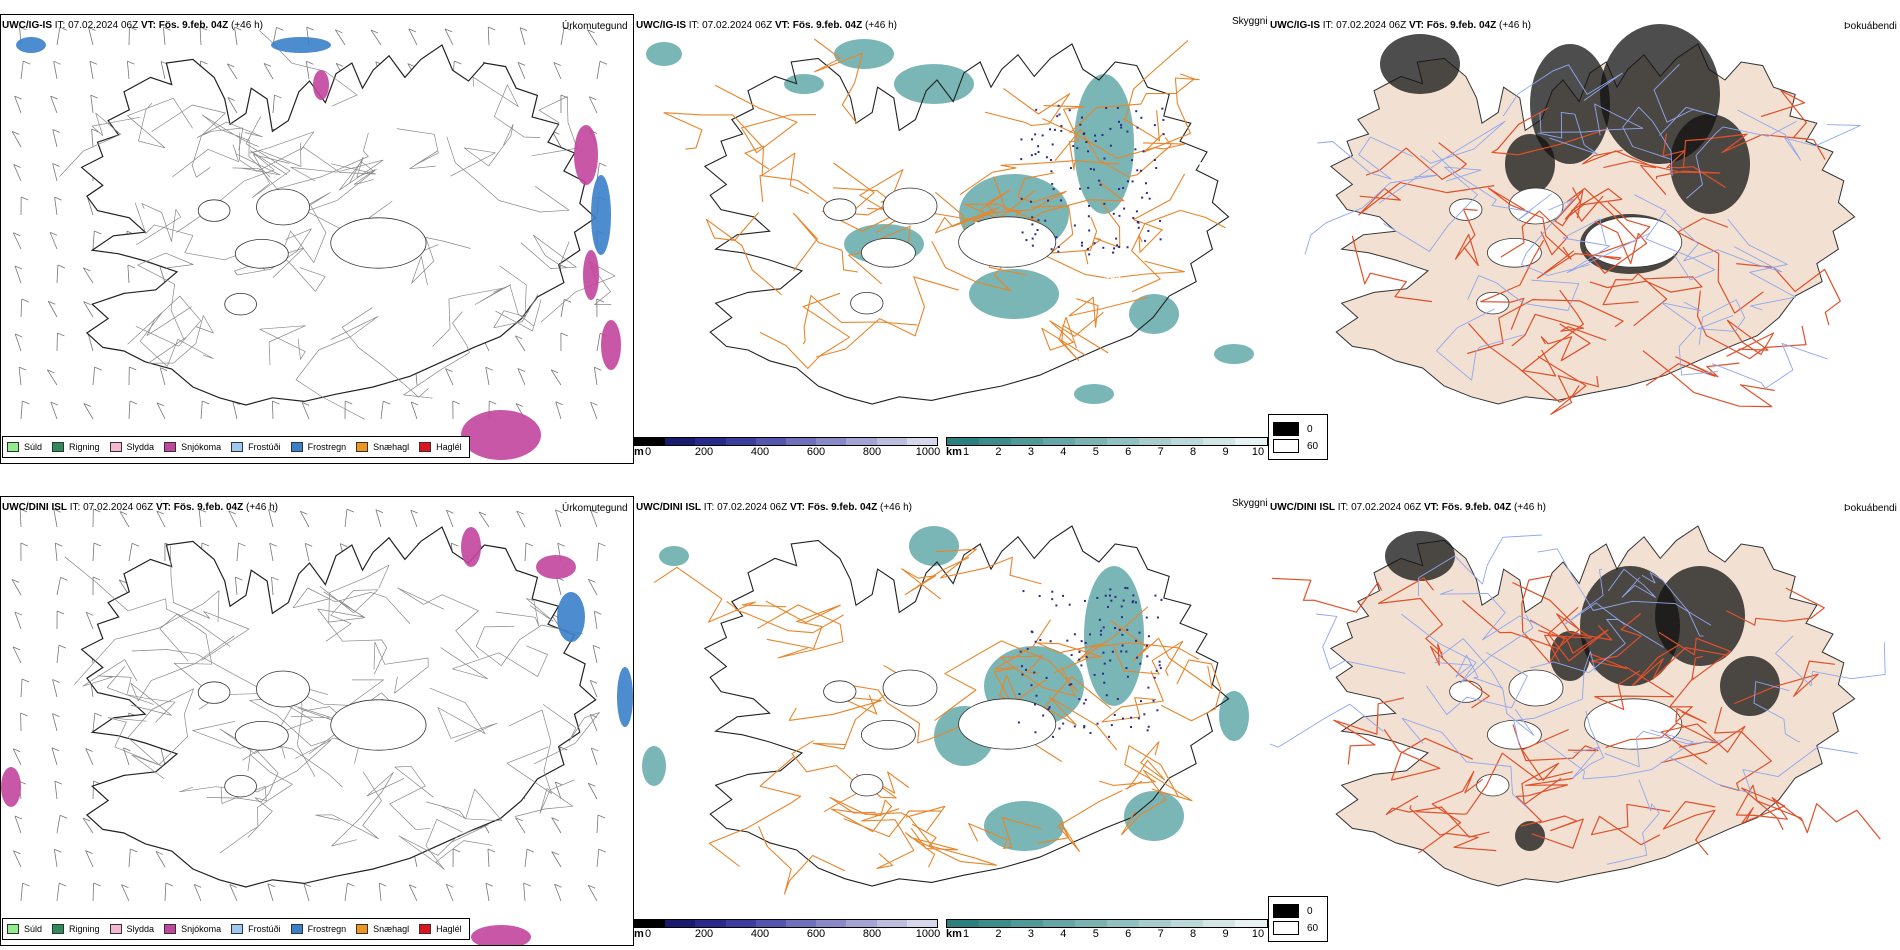 This screenshot has height=950, width=1900. What do you see at coordinates (1298, 919) in the screenshot?
I see `fog-legend-bottom: 0 60` at bounding box center [1298, 919].